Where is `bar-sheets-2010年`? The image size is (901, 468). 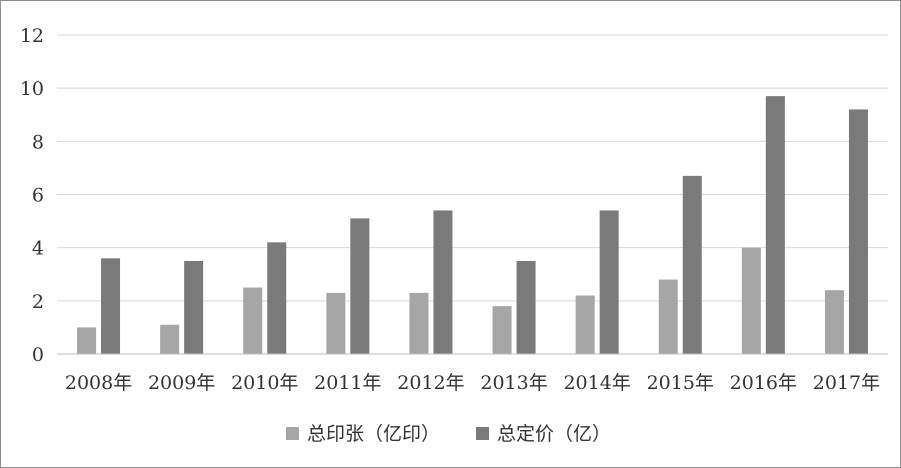 bar-sheets-2010年 is located at coordinates (253, 320).